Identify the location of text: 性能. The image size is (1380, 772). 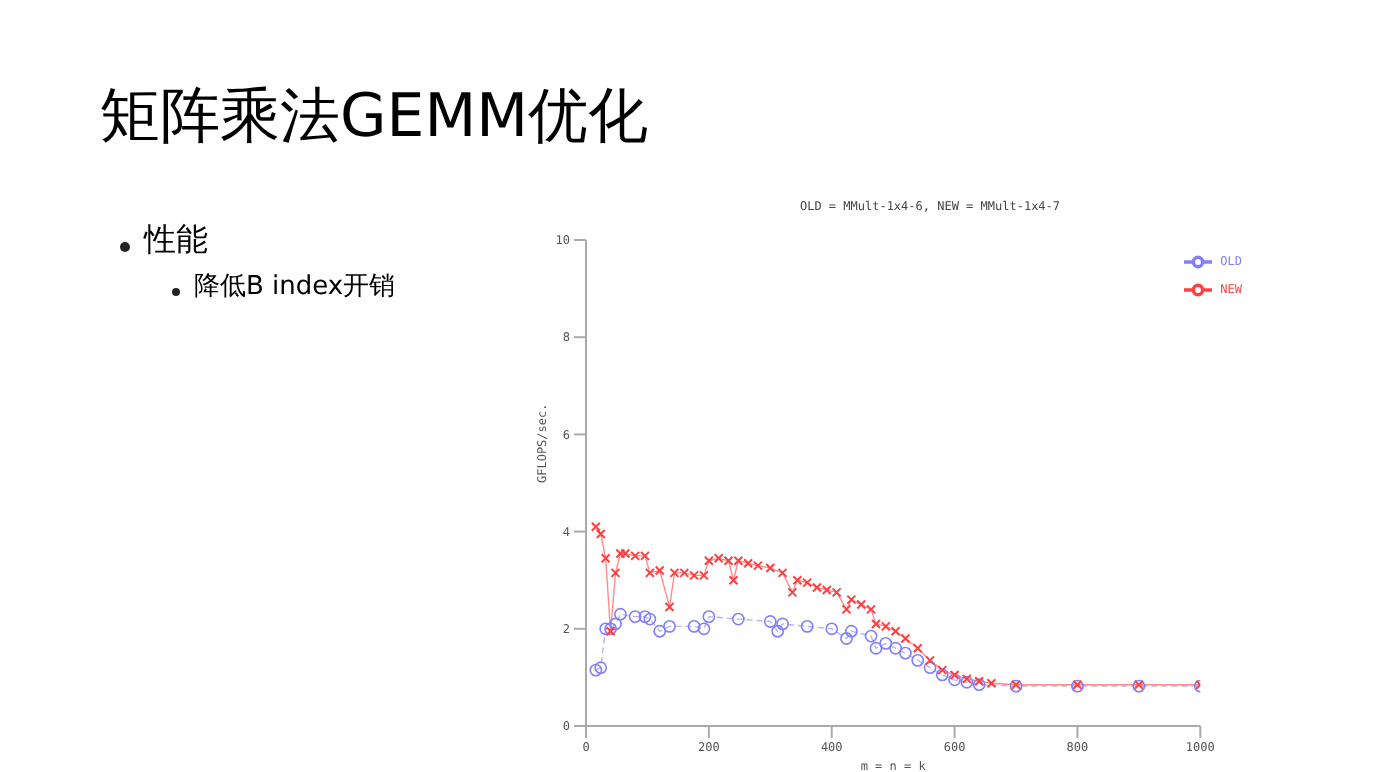
(176, 241).